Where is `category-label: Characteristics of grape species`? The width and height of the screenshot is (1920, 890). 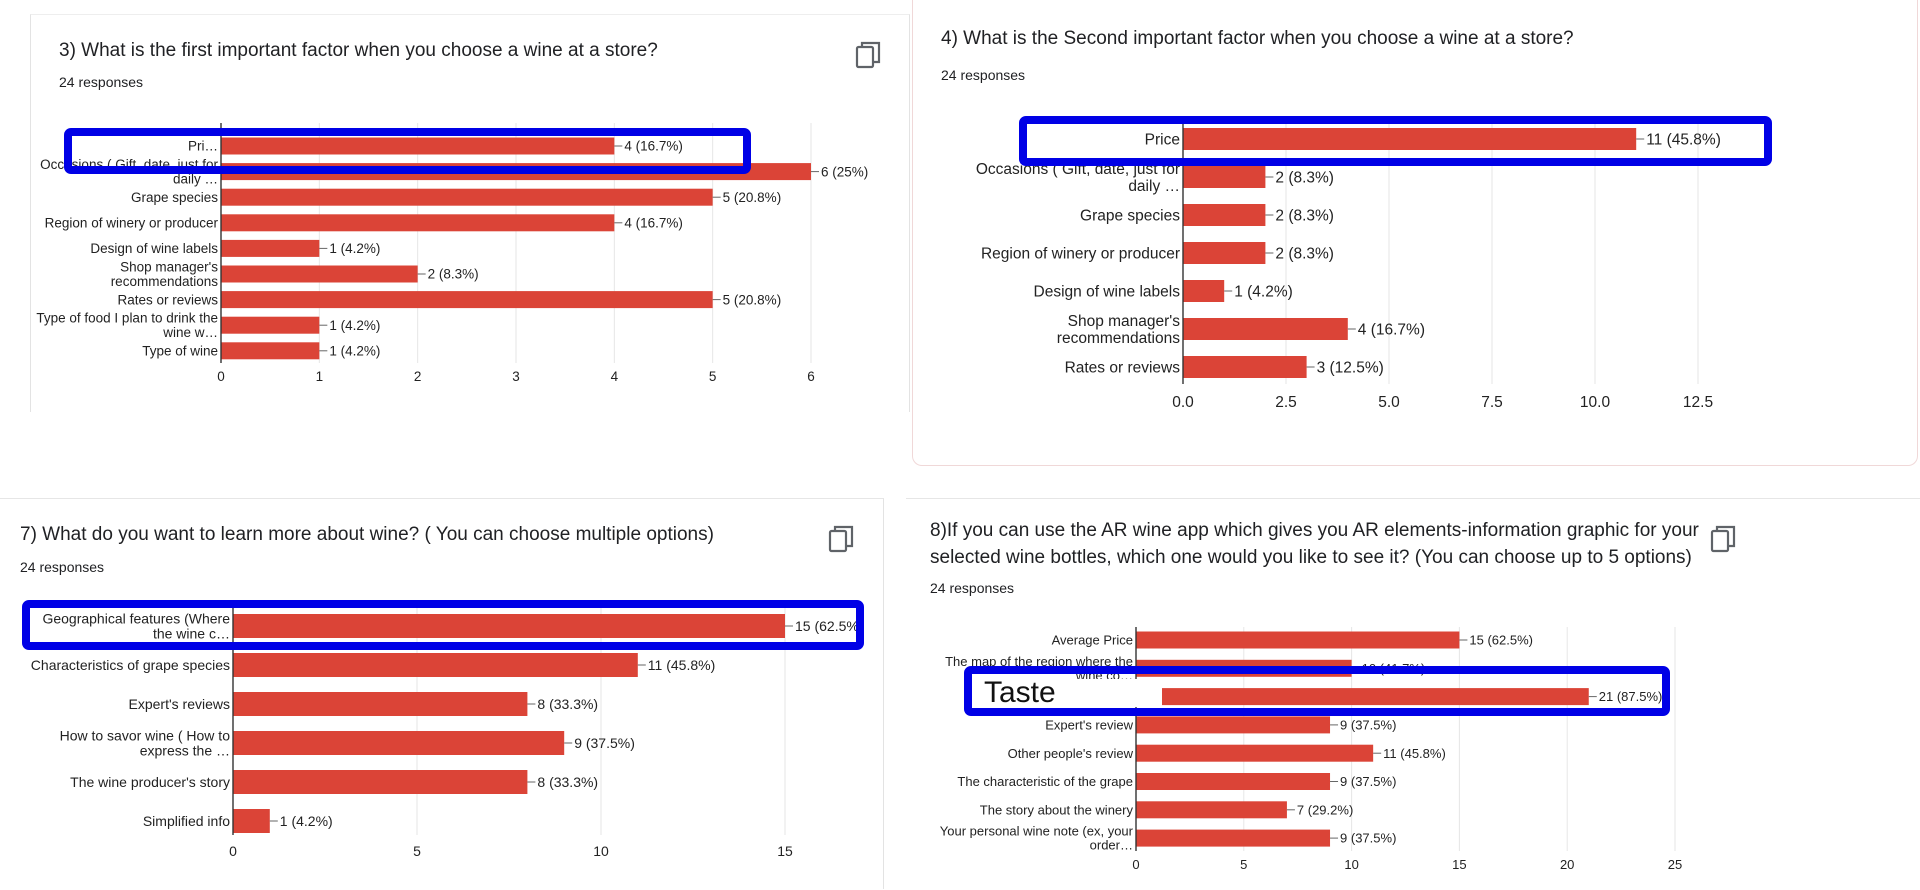
category-label: Characteristics of grape species is located at coordinates (130, 665).